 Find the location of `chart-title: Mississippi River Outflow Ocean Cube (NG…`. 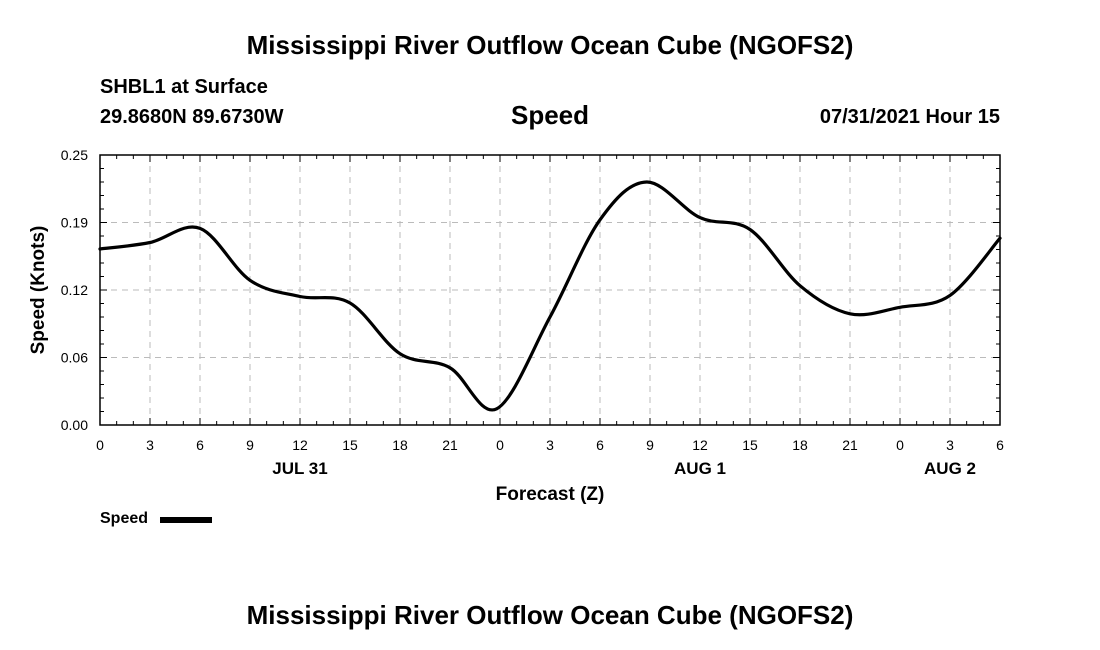

chart-title: Mississippi River Outflow Ocean Cube (NG… is located at coordinates (550, 45).